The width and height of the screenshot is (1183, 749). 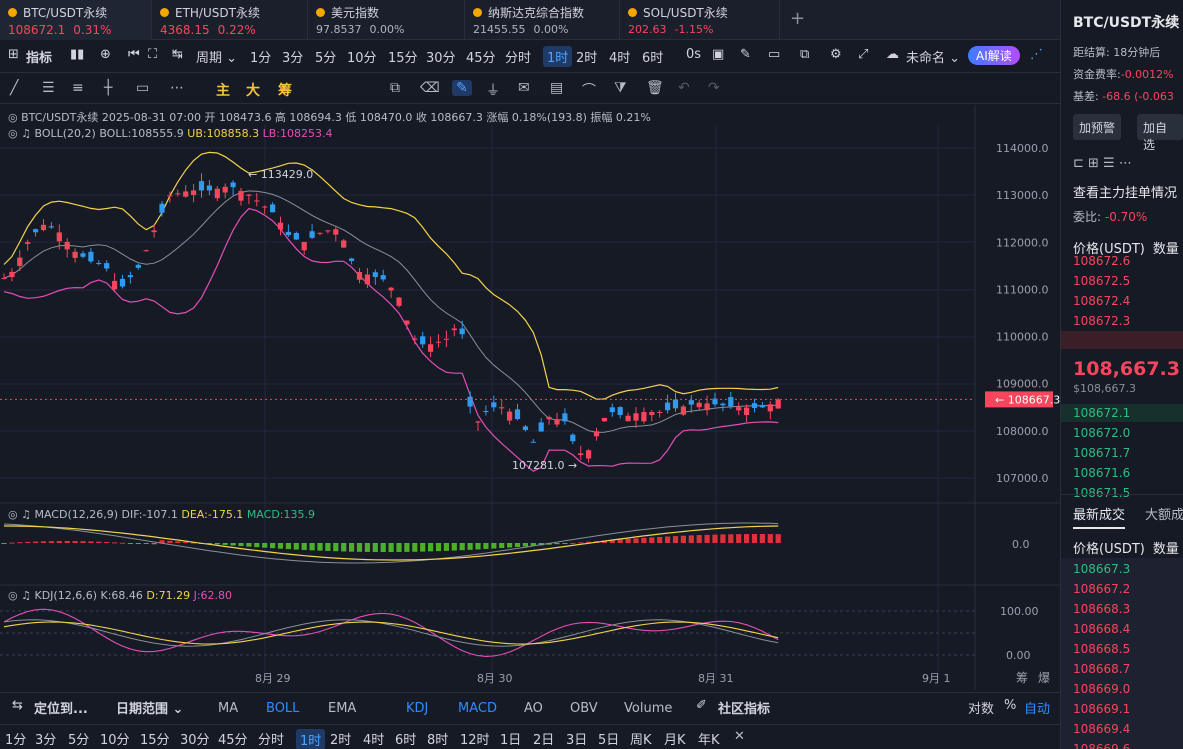 What do you see at coordinates (233, 740) in the screenshot?
I see `period-button: 45分` at bounding box center [233, 740].